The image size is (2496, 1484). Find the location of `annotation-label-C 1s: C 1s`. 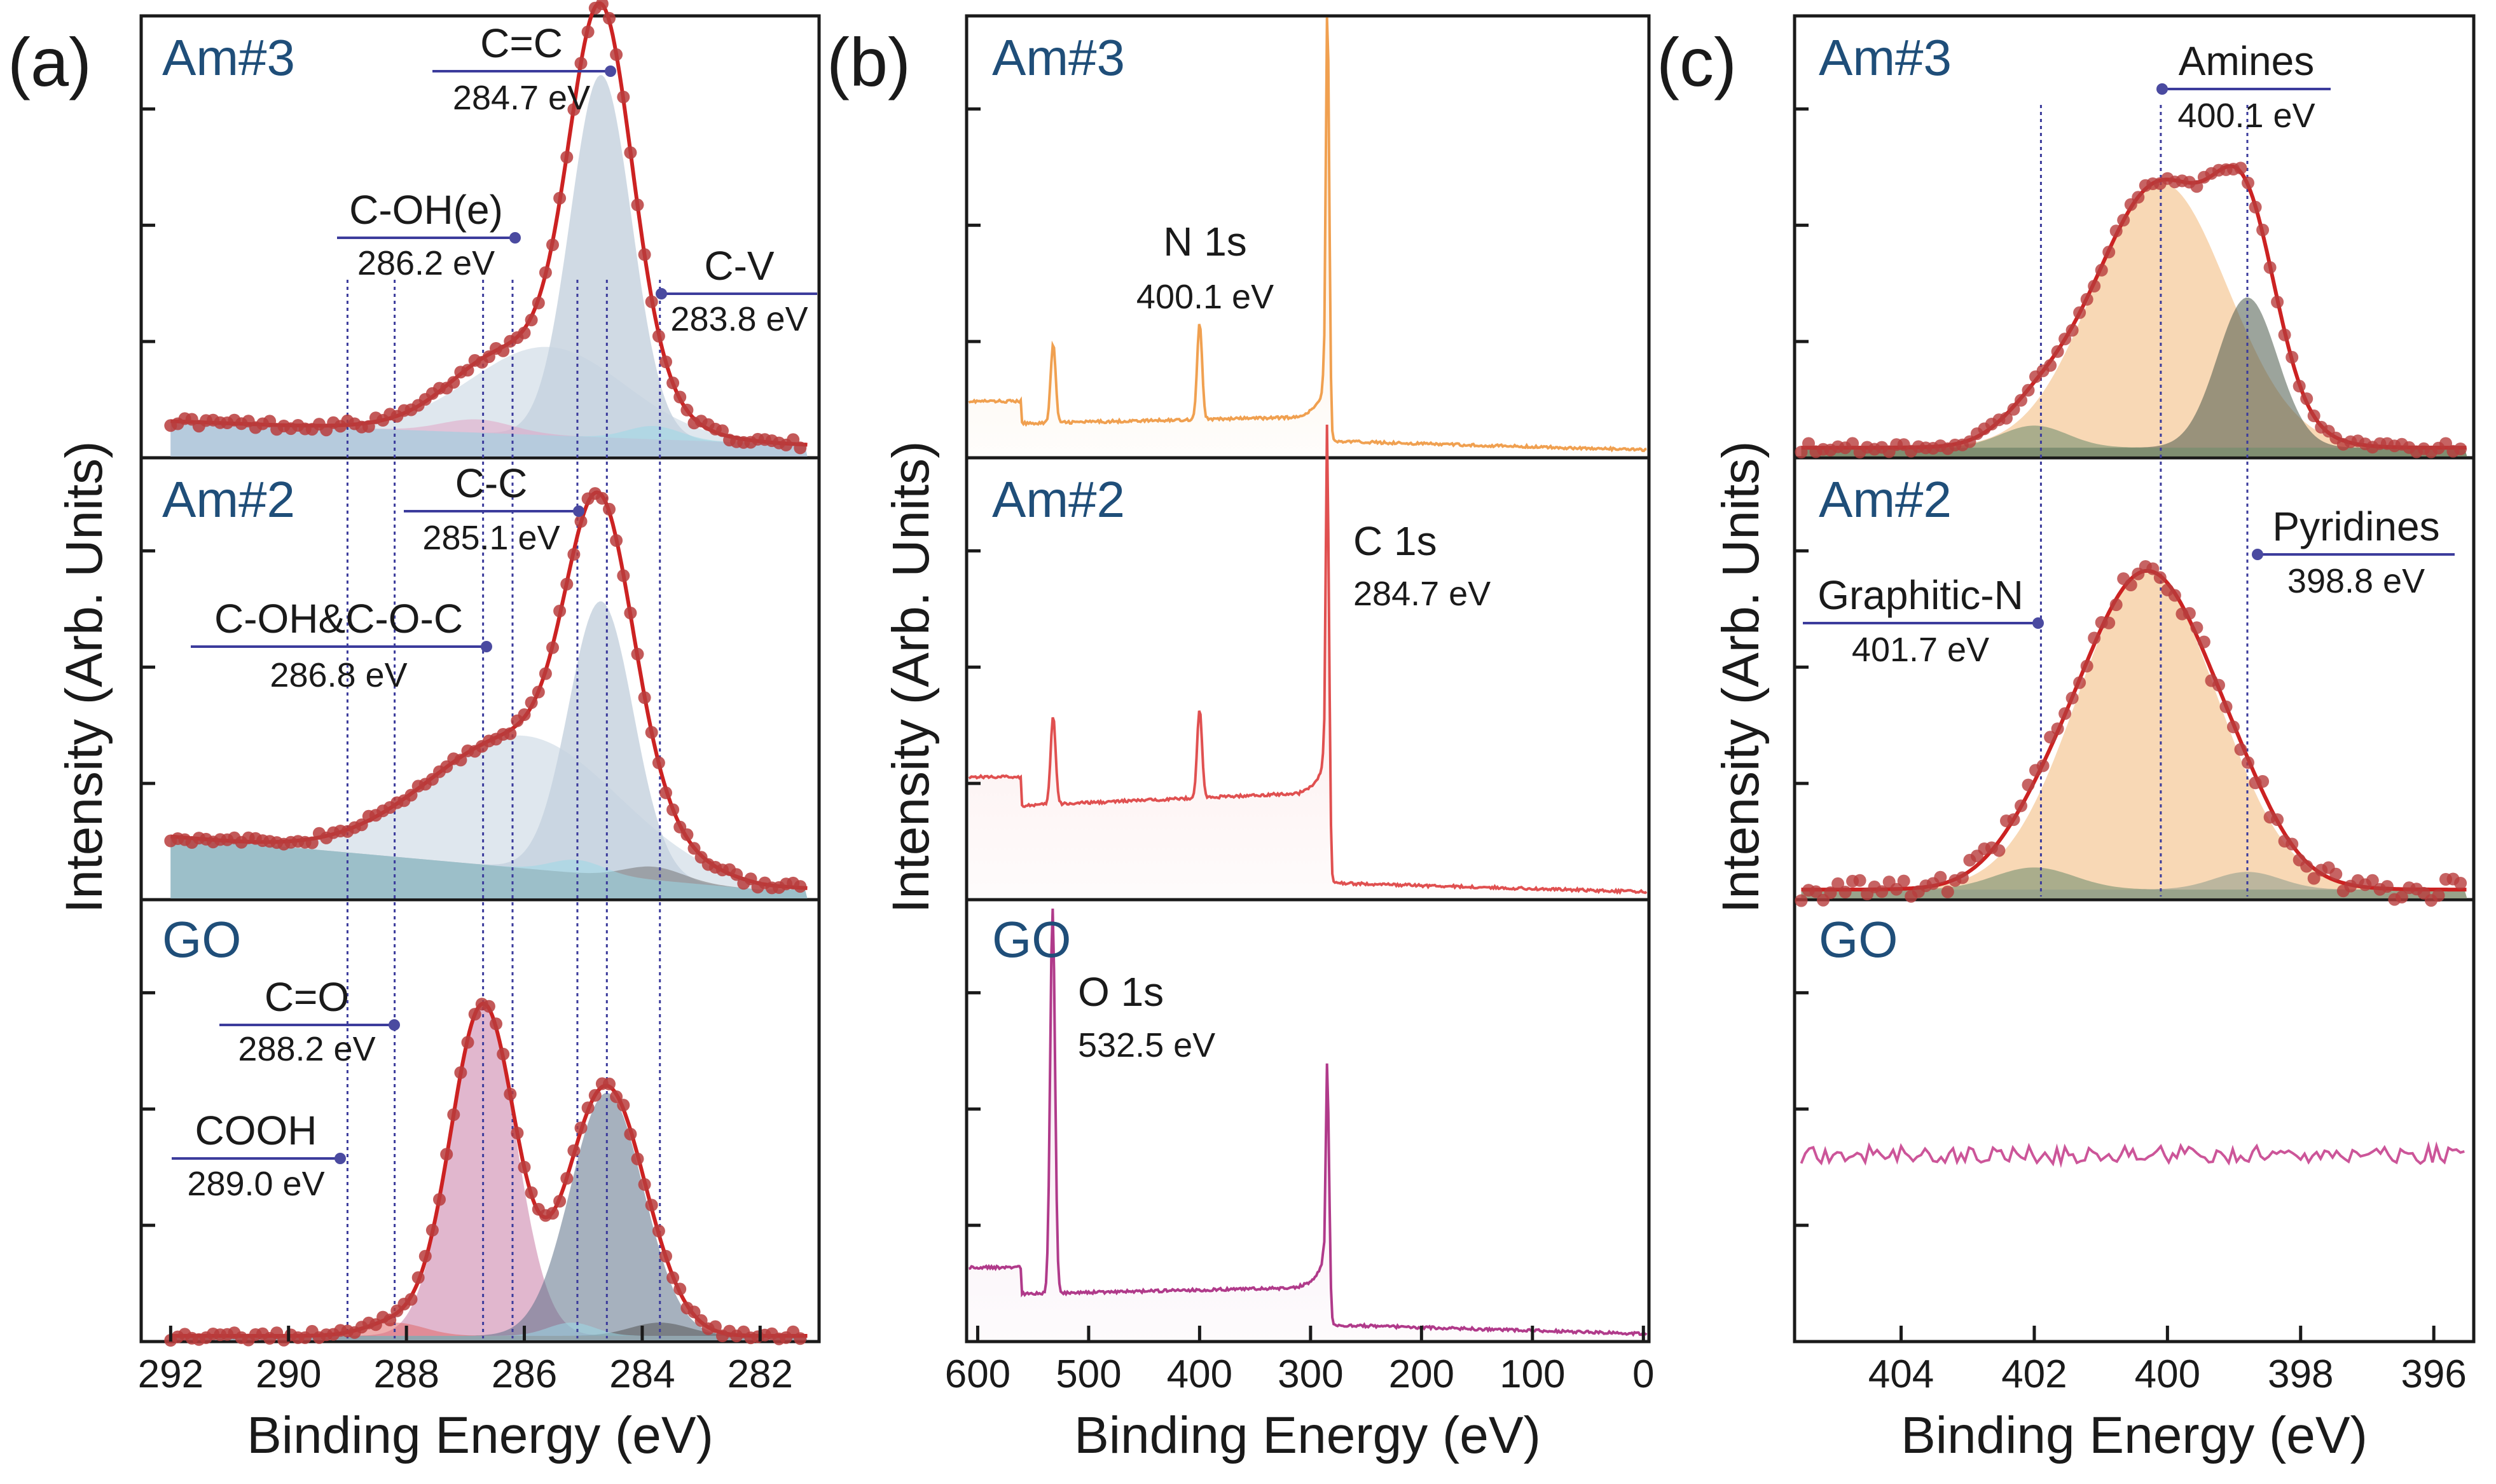

annotation-label-C 1s: C 1s is located at coordinates (1395, 541).